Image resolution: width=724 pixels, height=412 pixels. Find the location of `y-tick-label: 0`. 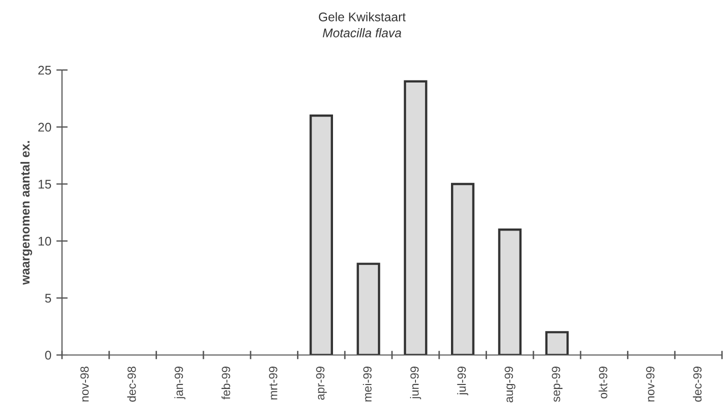

y-tick-label: 0 is located at coordinates (48, 355).